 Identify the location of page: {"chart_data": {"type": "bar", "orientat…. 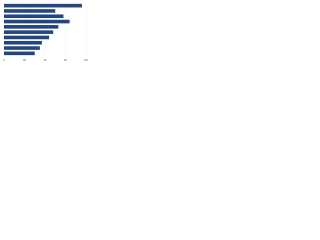
(50, 35).